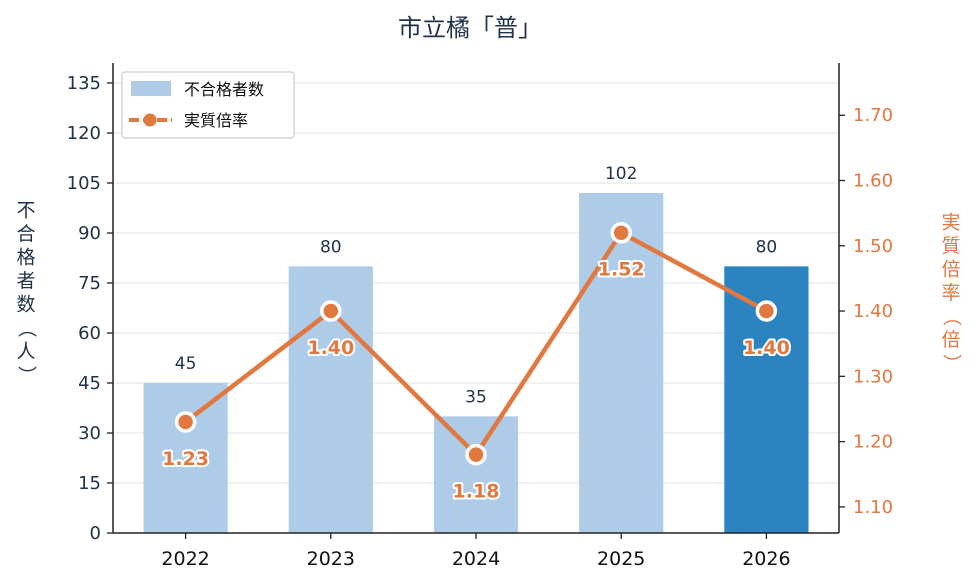 The height and width of the screenshot is (584, 975). What do you see at coordinates (766, 311) in the screenshot?
I see `line-point-2026` at bounding box center [766, 311].